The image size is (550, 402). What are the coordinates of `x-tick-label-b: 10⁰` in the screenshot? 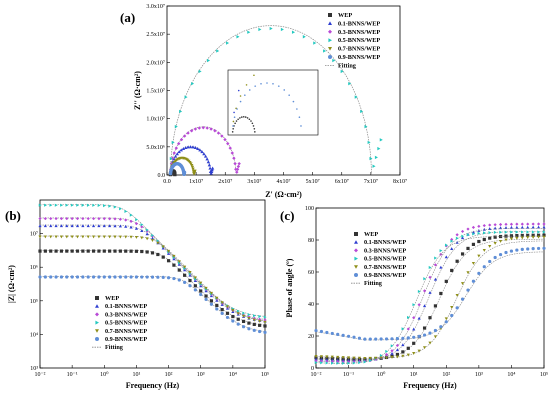 It's located at (104, 374).